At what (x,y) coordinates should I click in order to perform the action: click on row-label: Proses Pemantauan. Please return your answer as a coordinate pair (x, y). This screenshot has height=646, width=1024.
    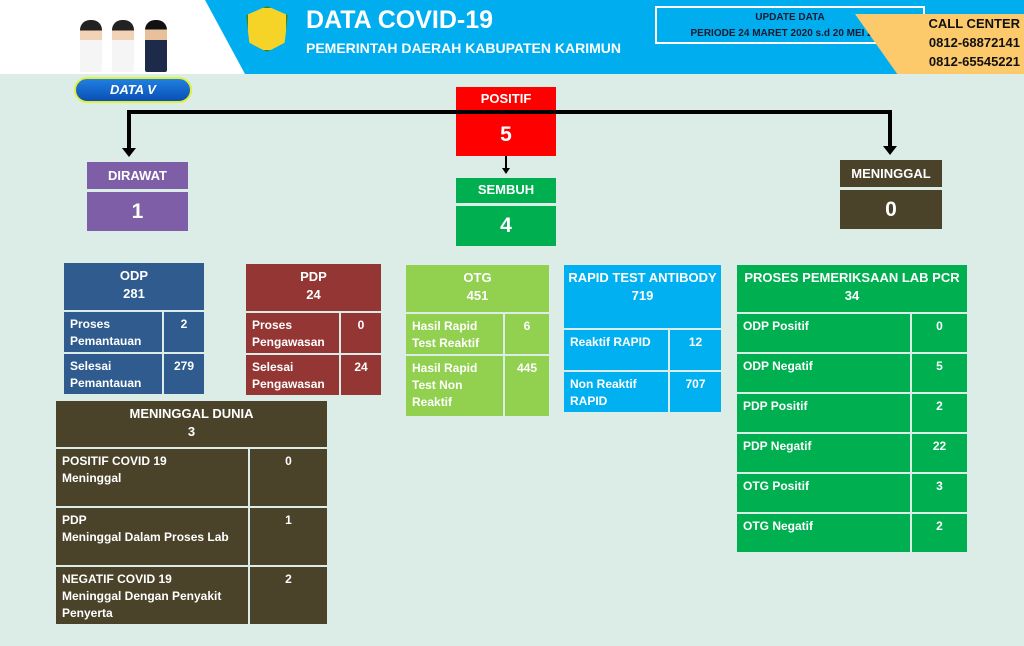
    Looking at the image, I should click on (114, 332).